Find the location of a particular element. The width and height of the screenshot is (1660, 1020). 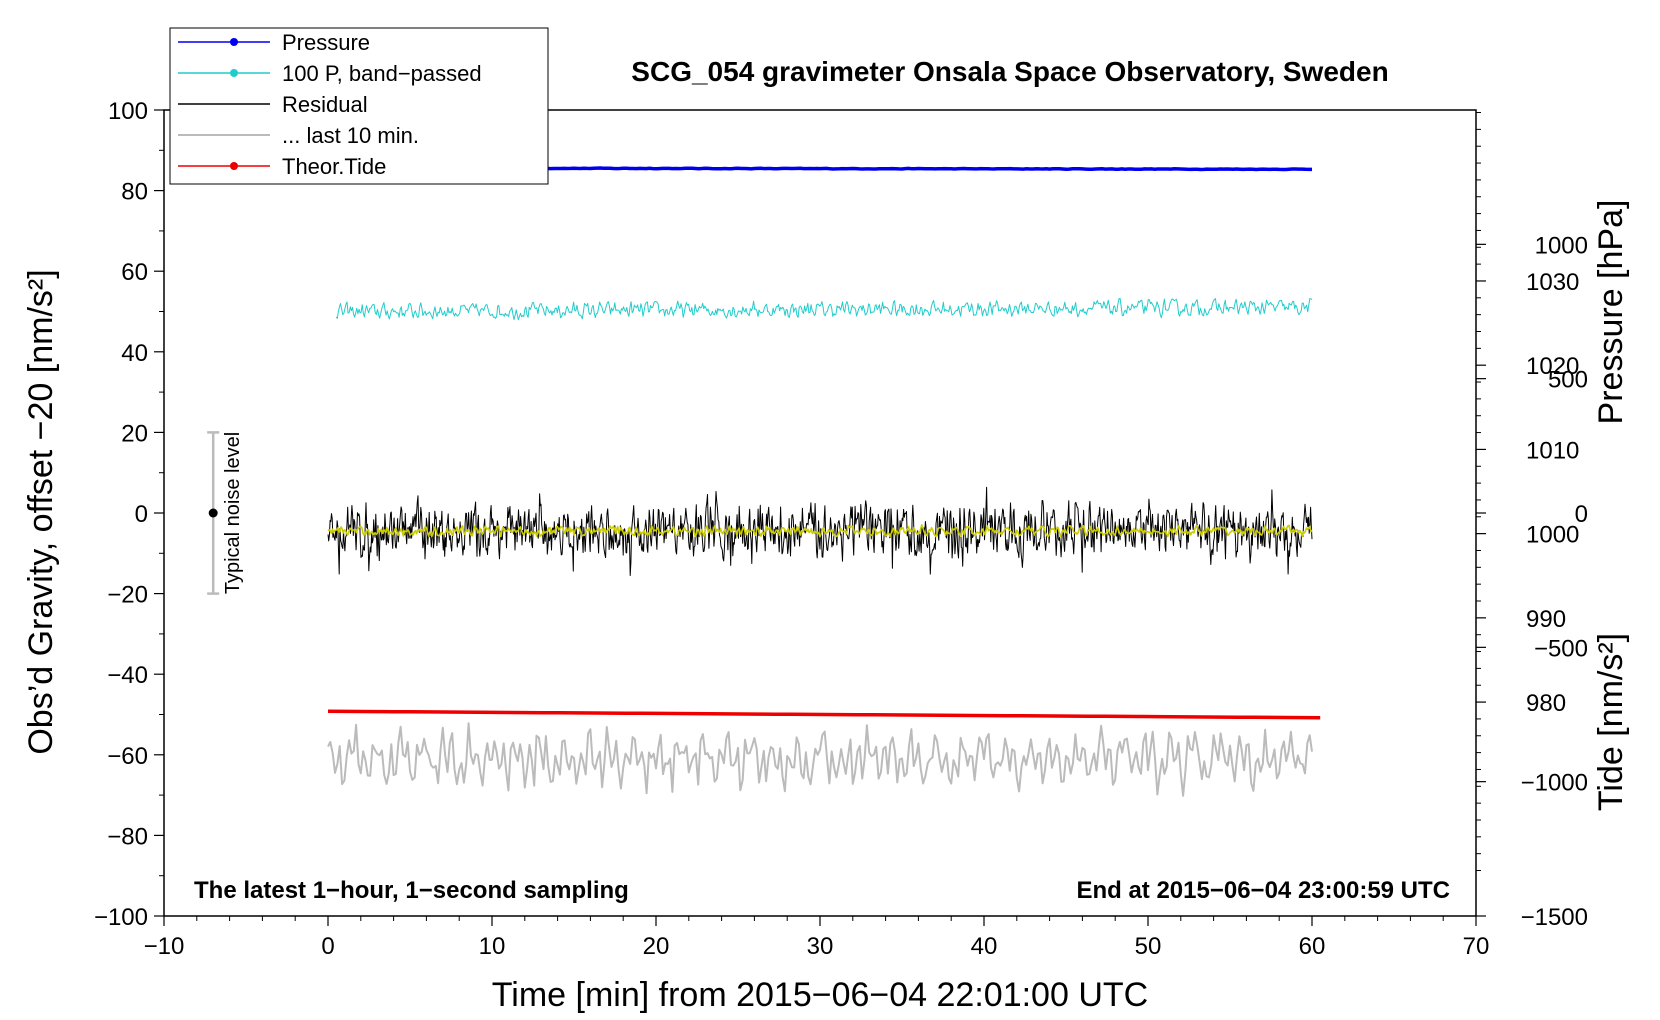

y-tick-label: 0 is located at coordinates (141, 514).